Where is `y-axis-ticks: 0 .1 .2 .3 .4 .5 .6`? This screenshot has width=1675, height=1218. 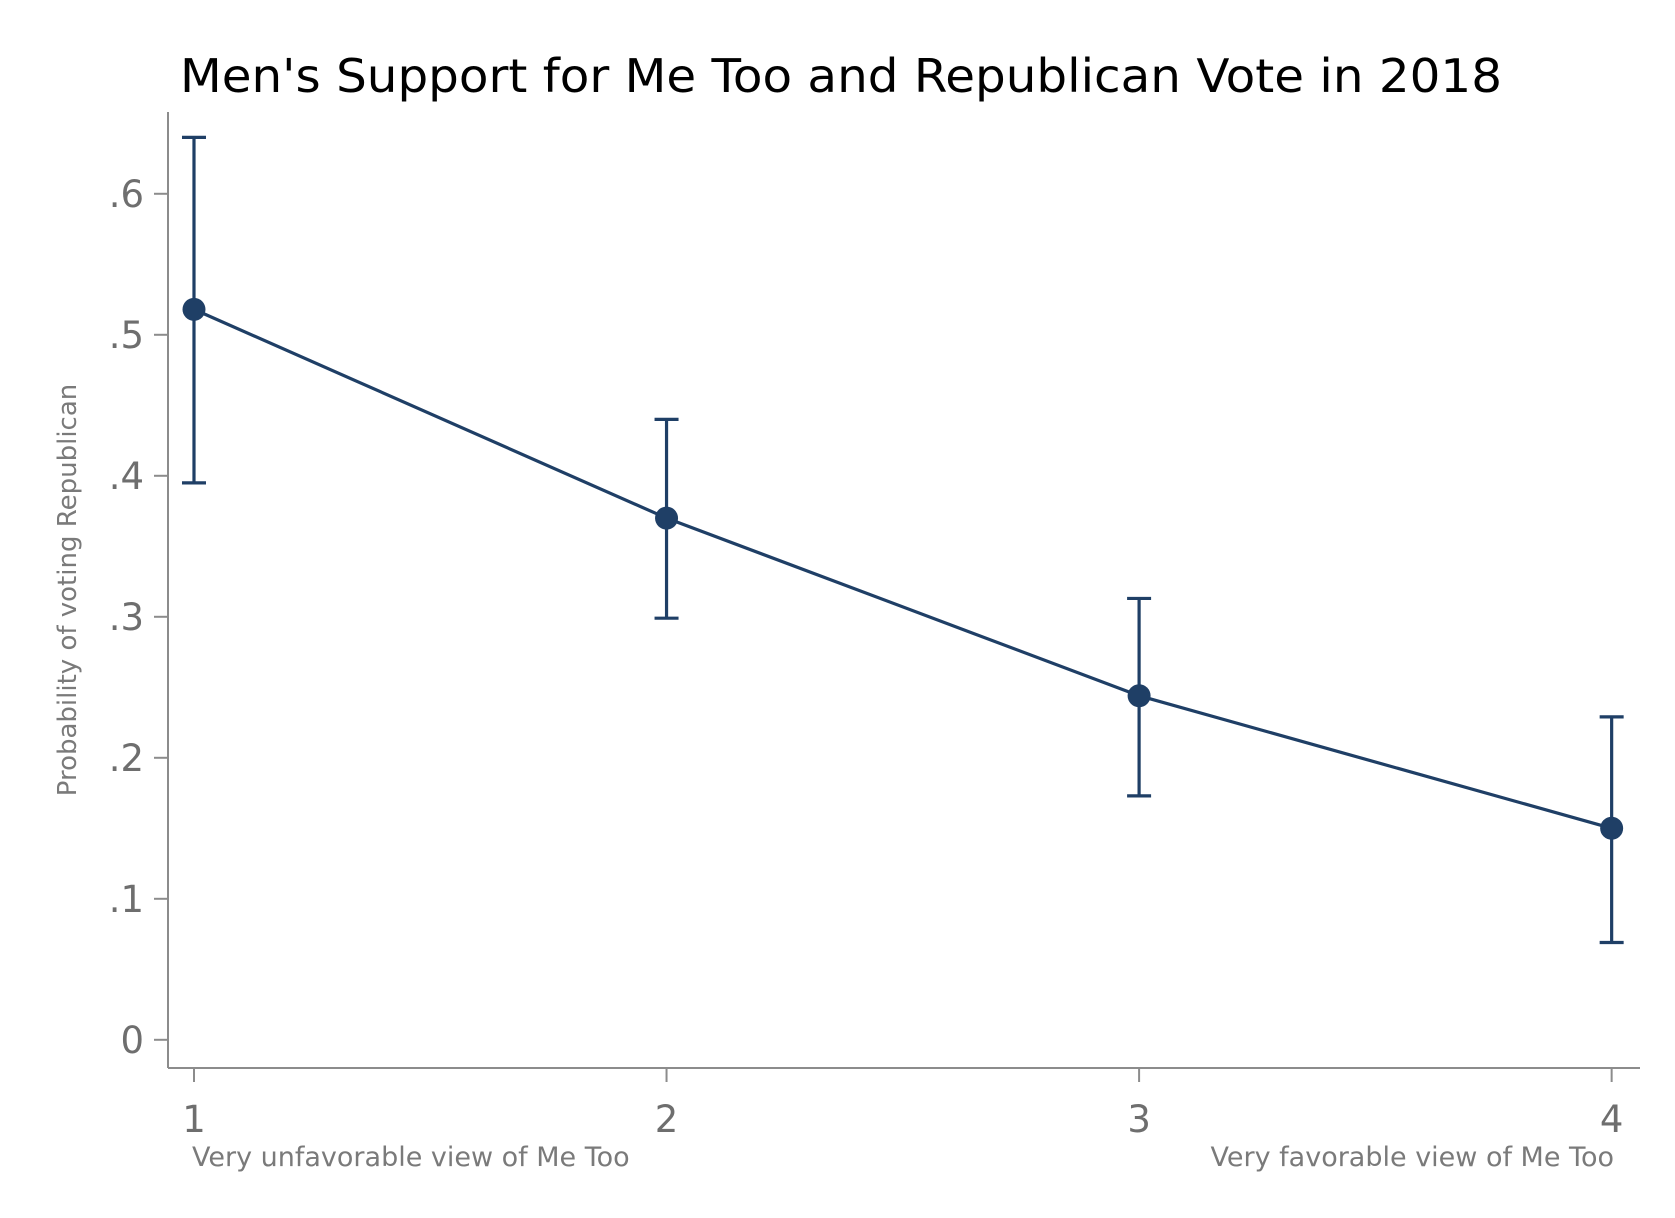
y-axis-ticks: 0 .1 .2 .3 .4 .5 .6 is located at coordinates (138, 617).